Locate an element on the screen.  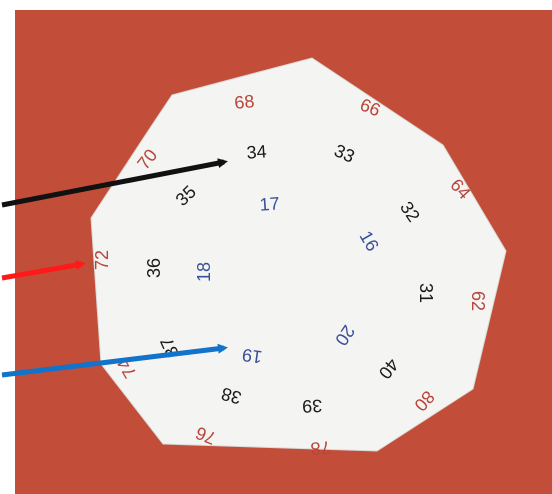
inner-number-17: 17 is located at coordinates (269, 203).